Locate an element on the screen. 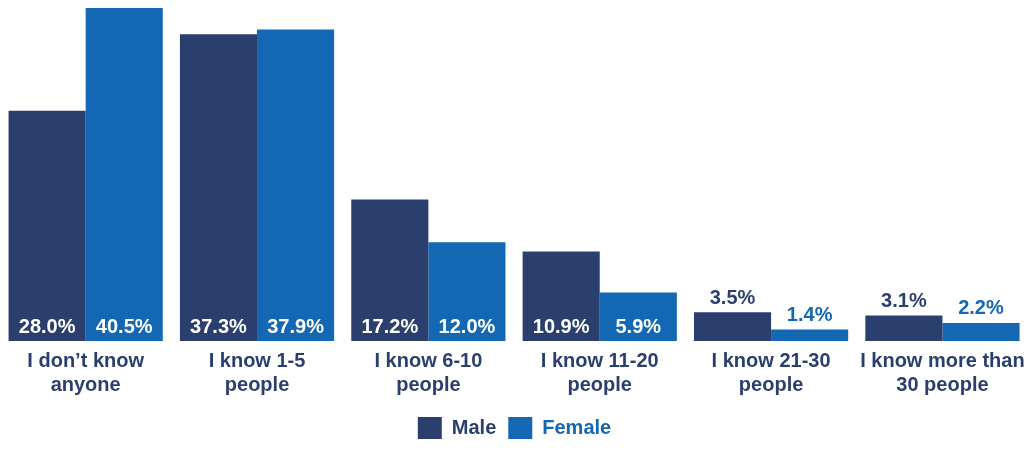 This screenshot has width=1033, height=449. x-tick-label: I don’t know anyone is located at coordinates (86, 371).